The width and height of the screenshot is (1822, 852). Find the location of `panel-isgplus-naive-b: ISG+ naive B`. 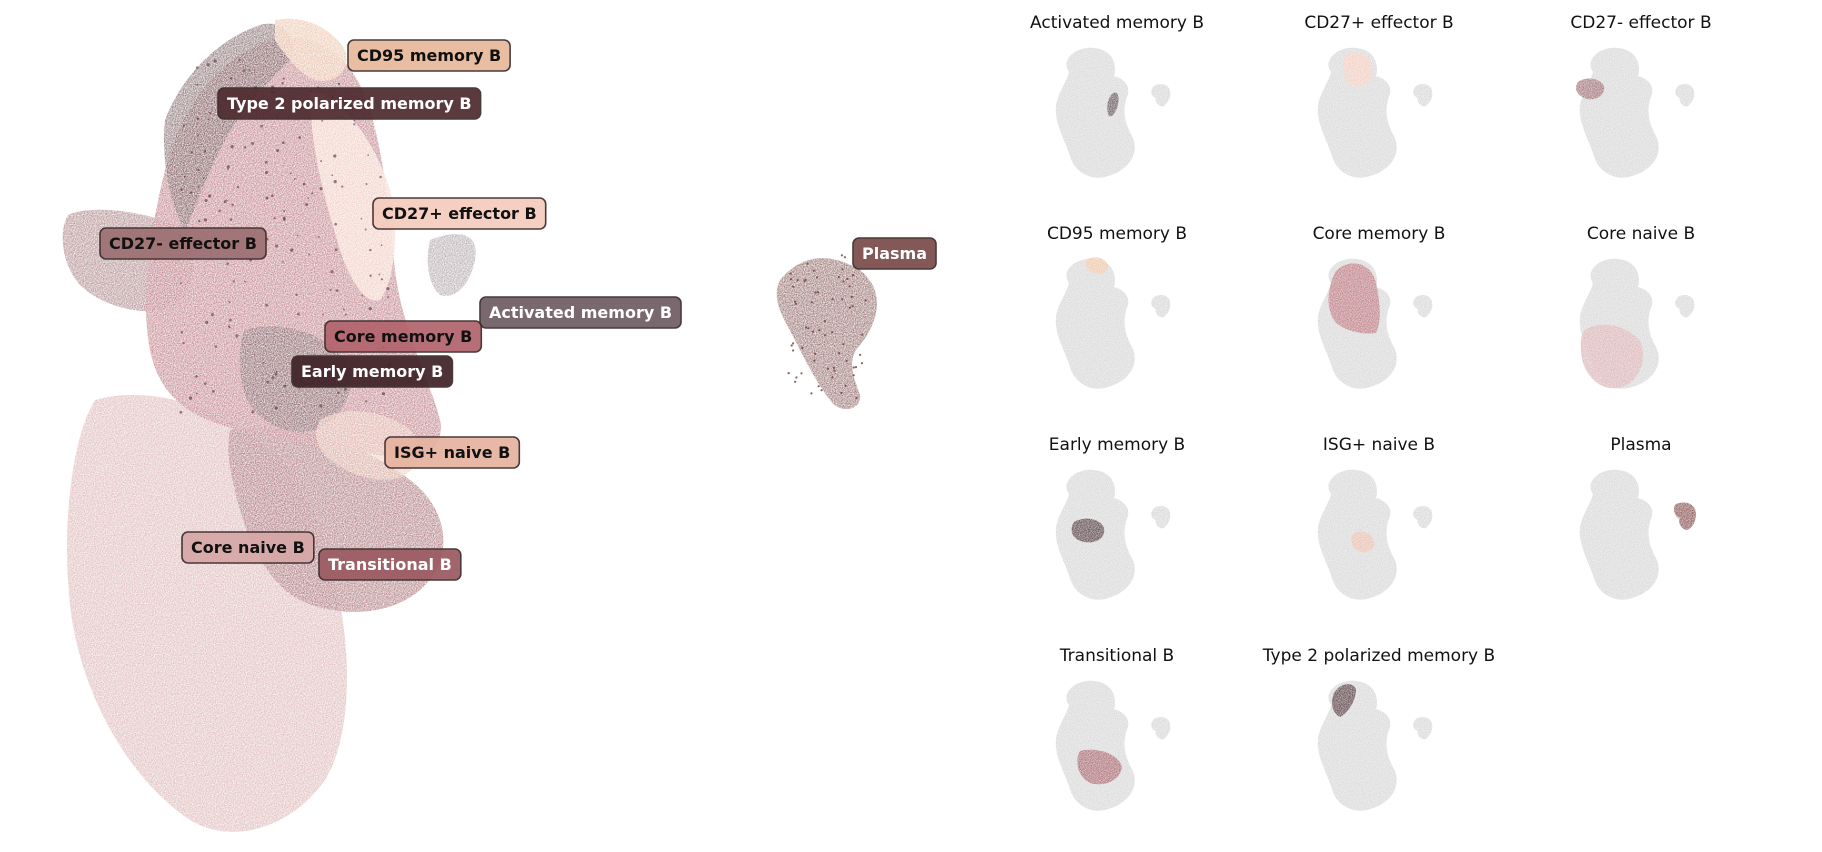

panel-isgplus-naive-b: ISG+ naive B is located at coordinates (1376, 517).